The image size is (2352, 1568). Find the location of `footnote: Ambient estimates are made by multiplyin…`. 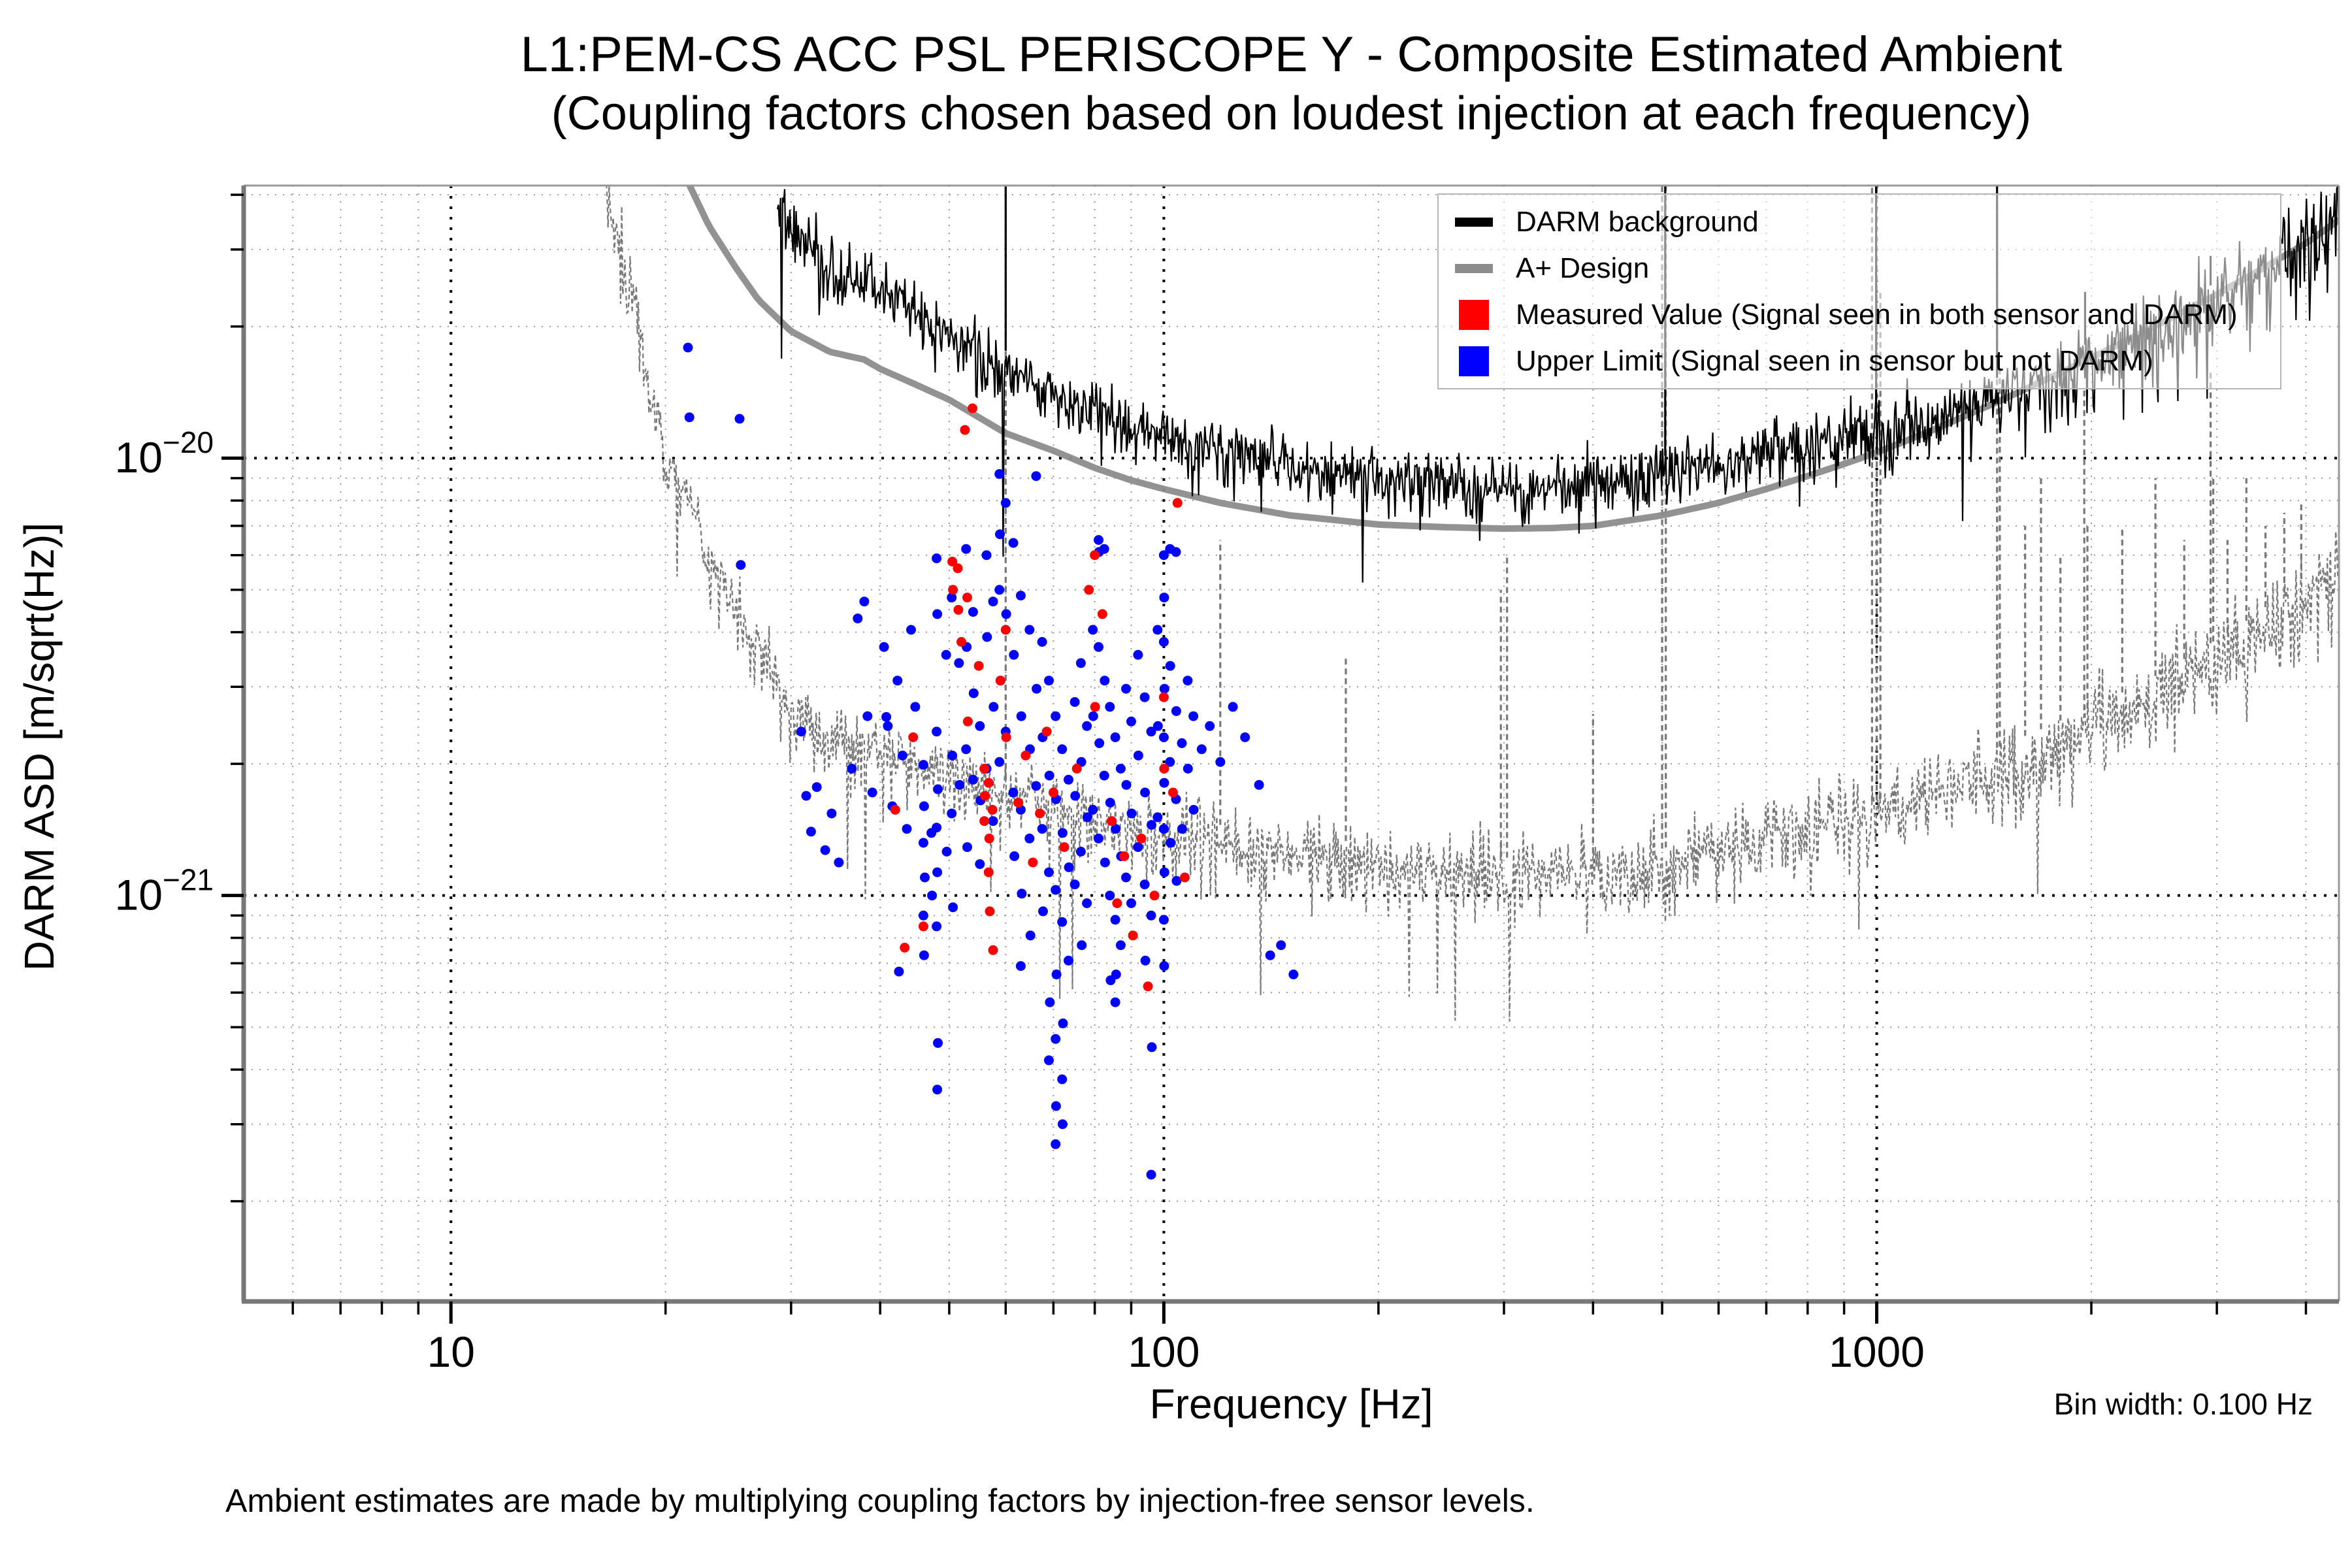

footnote: Ambient estimates are made by multiplyin… is located at coordinates (880, 1500).